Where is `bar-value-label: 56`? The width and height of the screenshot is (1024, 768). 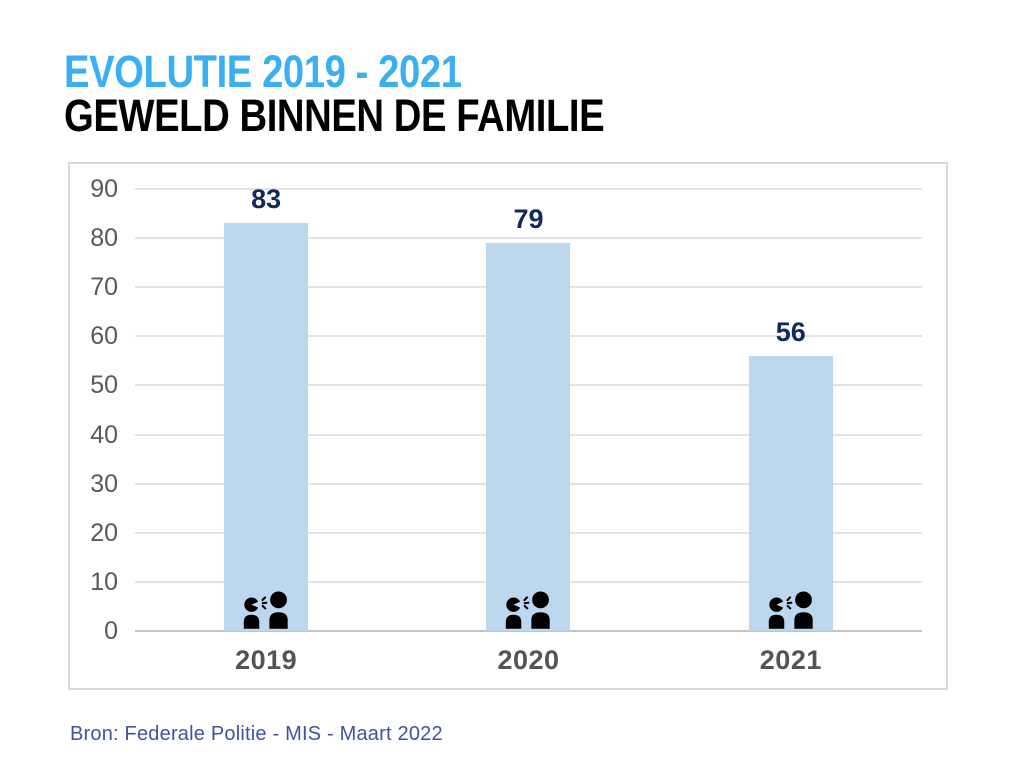 bar-value-label: 56 is located at coordinates (790, 331).